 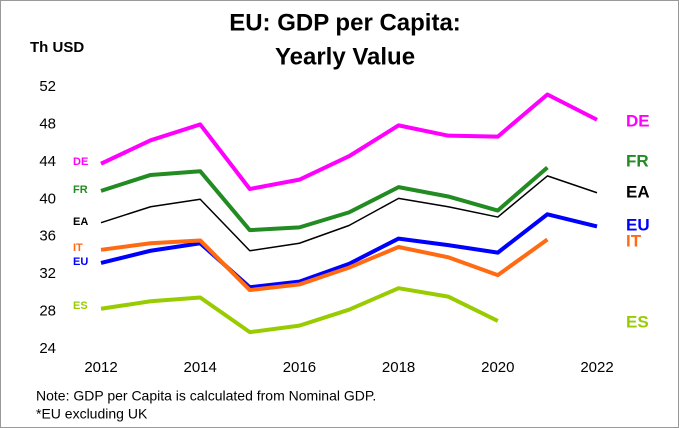 I want to click on chart-title: EU: GDP per Capita:, so click(x=345, y=22).